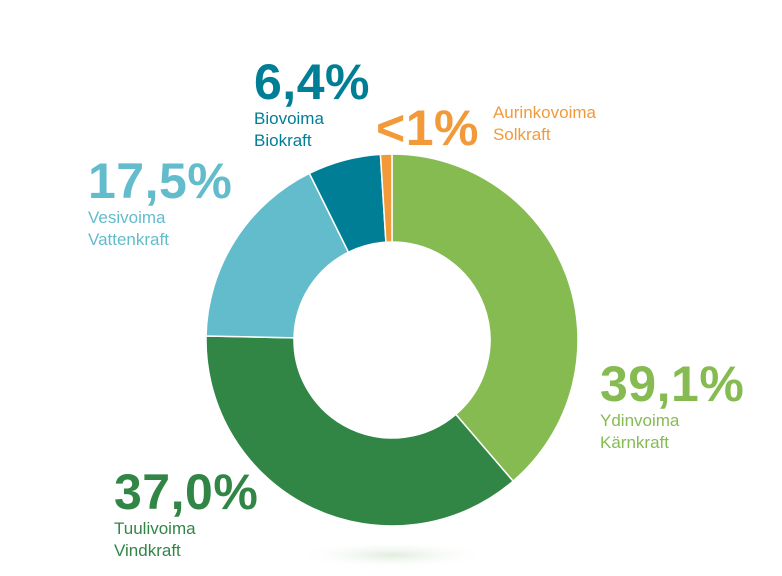  Describe the element at coordinates (160, 181) in the screenshot. I see `data-label: 17,5%` at that location.